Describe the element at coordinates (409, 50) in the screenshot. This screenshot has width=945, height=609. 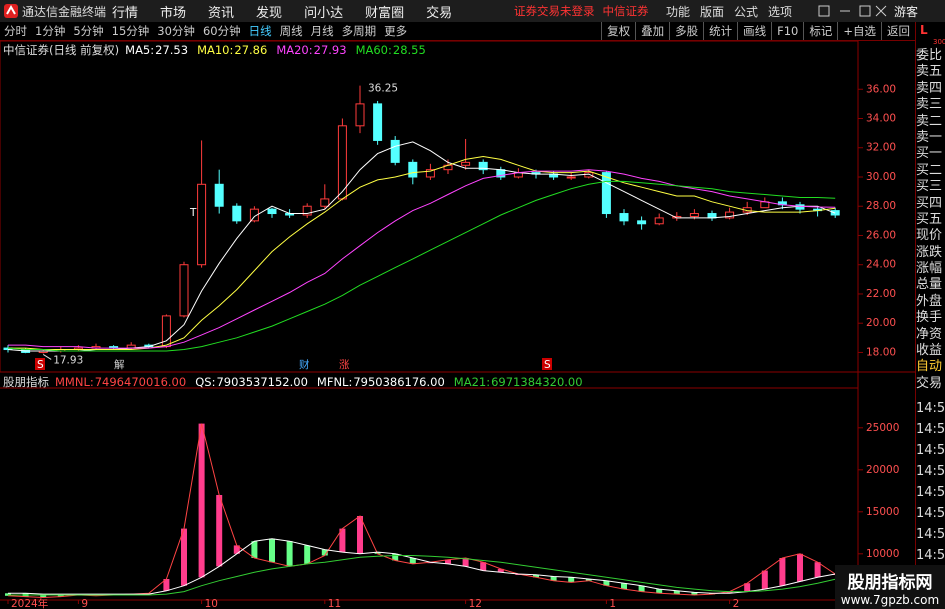
I see `legend-value: 28.55` at that location.